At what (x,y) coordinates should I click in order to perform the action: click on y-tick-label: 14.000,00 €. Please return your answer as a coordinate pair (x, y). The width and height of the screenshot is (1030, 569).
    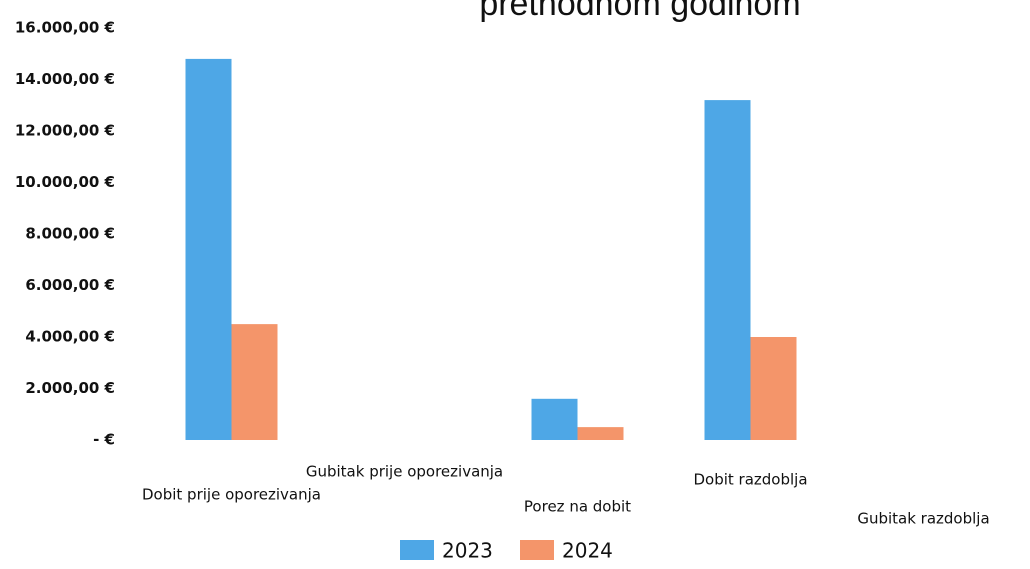
    Looking at the image, I should click on (65, 79).